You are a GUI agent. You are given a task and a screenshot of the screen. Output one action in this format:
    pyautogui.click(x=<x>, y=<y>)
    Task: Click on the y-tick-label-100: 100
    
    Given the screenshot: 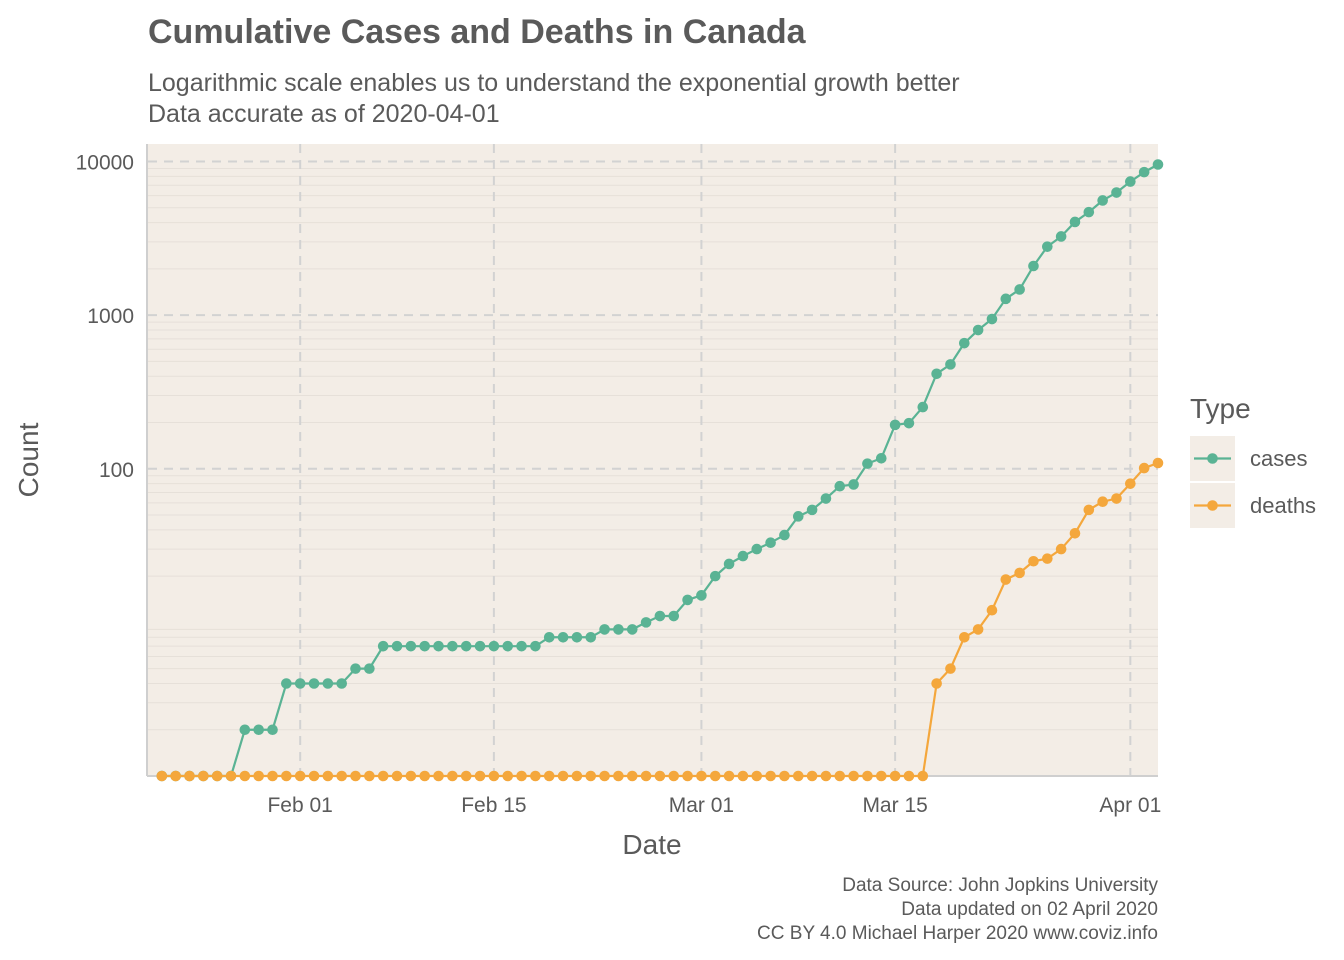 What is the action you would take?
    pyautogui.click(x=116, y=470)
    